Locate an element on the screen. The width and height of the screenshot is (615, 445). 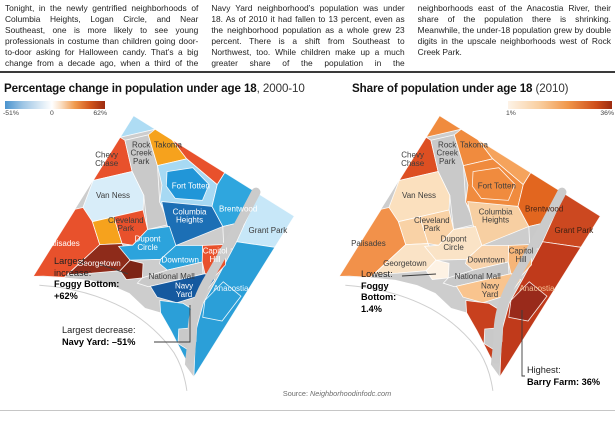
annotation-value: Foggy Bottom: +62% is located at coordinates (87, 290).